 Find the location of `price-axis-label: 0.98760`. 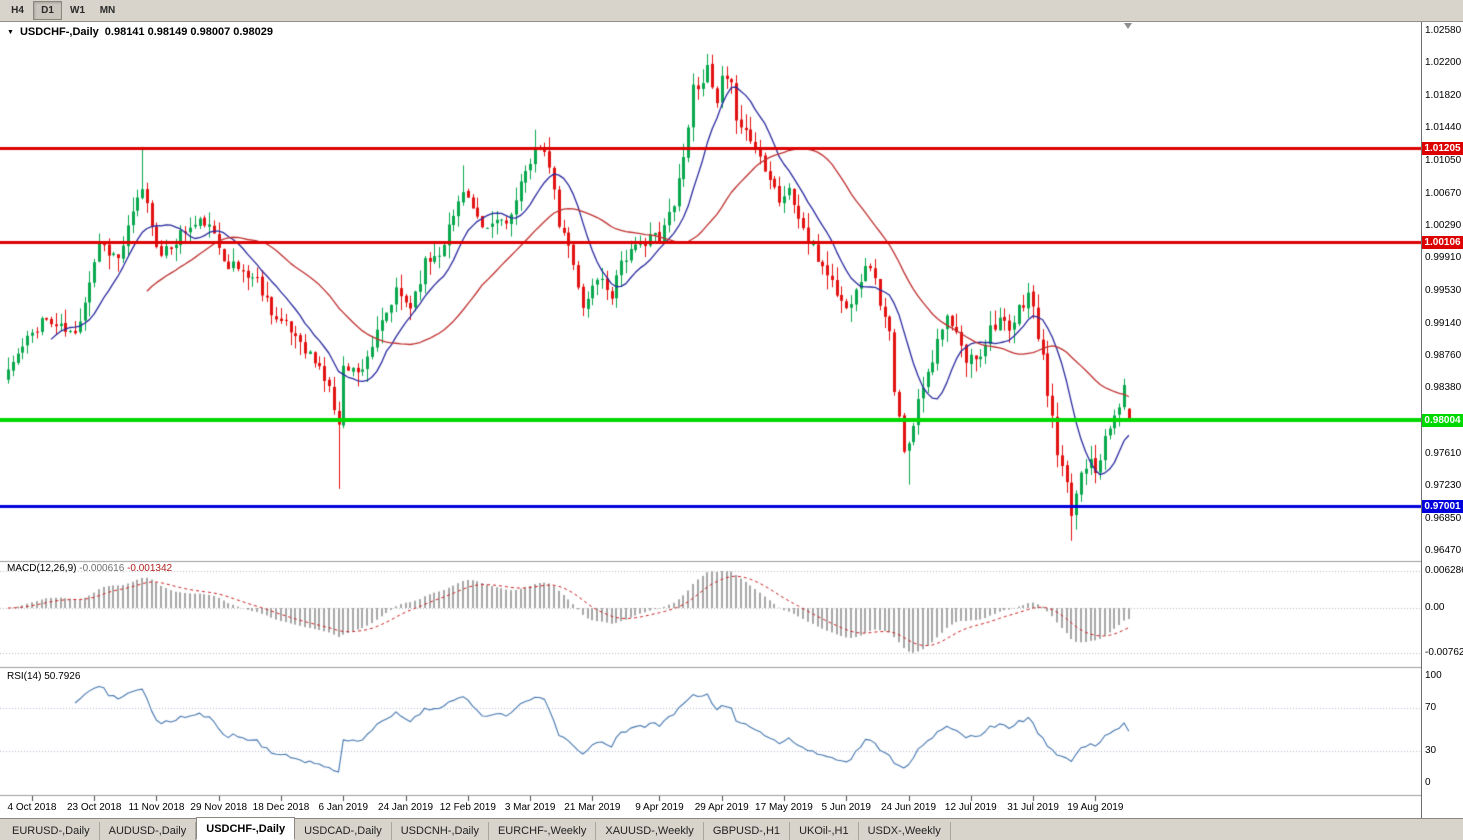

price-axis-label: 0.98760 is located at coordinates (1443, 356).